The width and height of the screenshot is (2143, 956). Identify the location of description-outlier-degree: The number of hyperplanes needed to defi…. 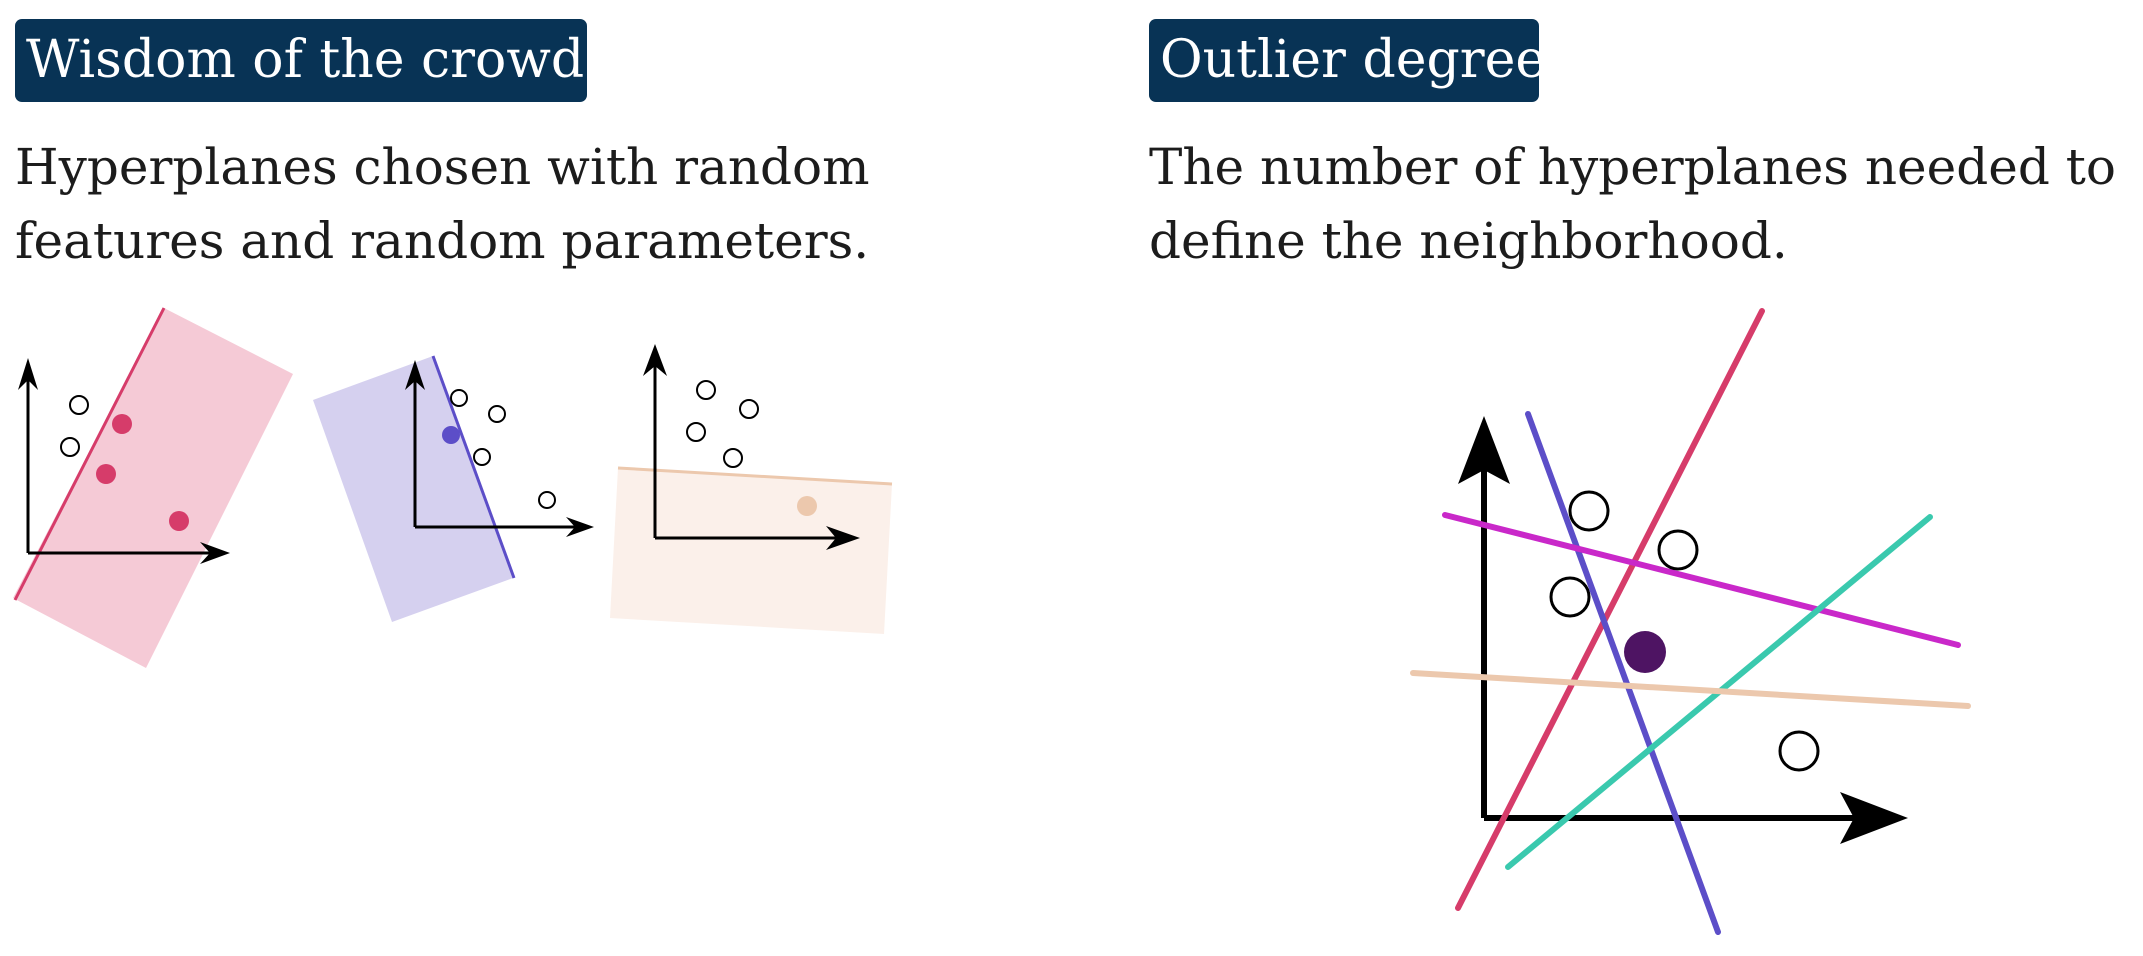
(1632, 204).